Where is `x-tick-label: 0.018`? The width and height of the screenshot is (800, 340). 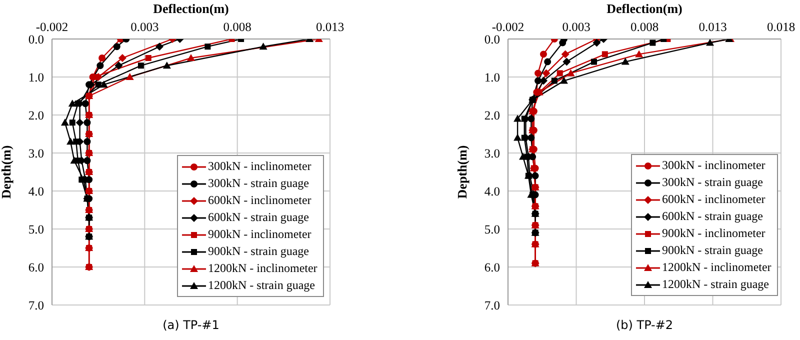 x-tick-label: 0.018 is located at coordinates (781, 27).